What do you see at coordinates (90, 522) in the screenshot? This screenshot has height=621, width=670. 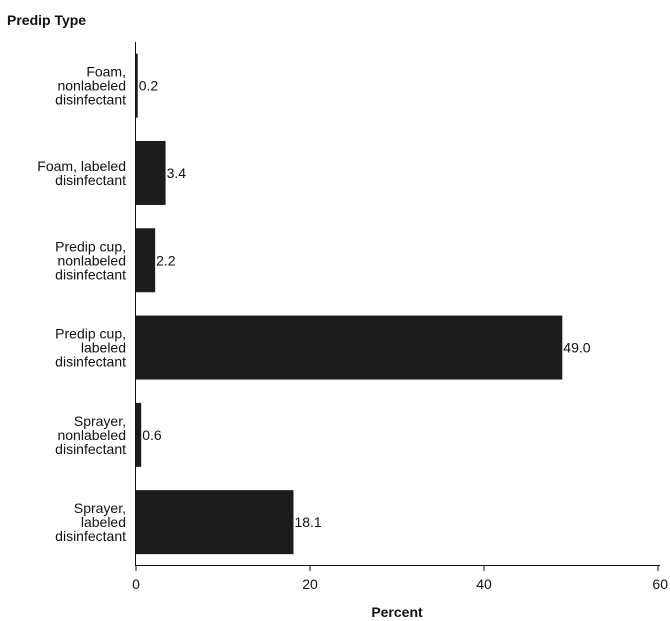 I see `category-label-6: Sprayer, labeled disinfectant` at bounding box center [90, 522].